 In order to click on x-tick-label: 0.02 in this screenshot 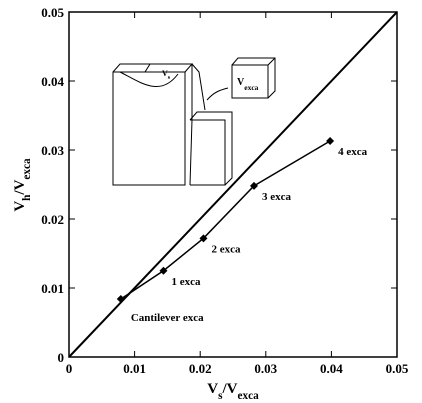, I will do `click(200, 368)`.